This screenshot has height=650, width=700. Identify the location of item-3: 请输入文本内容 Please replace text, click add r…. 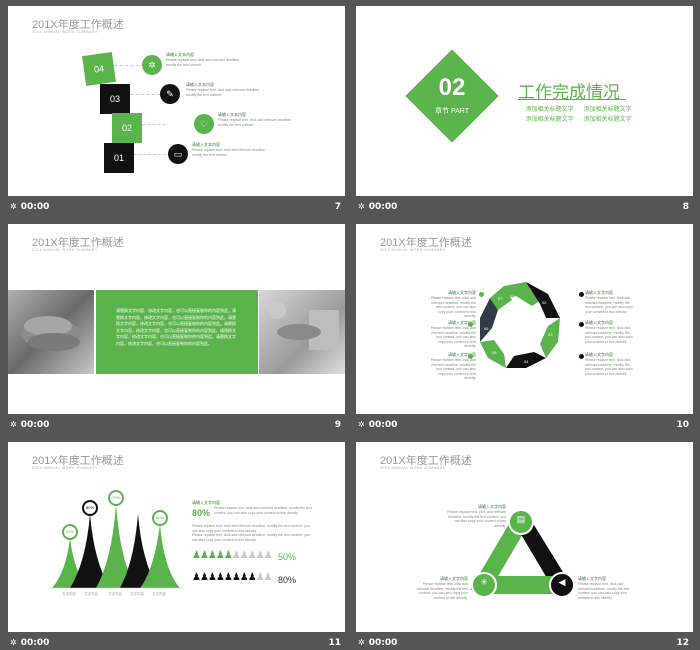
(223, 89).